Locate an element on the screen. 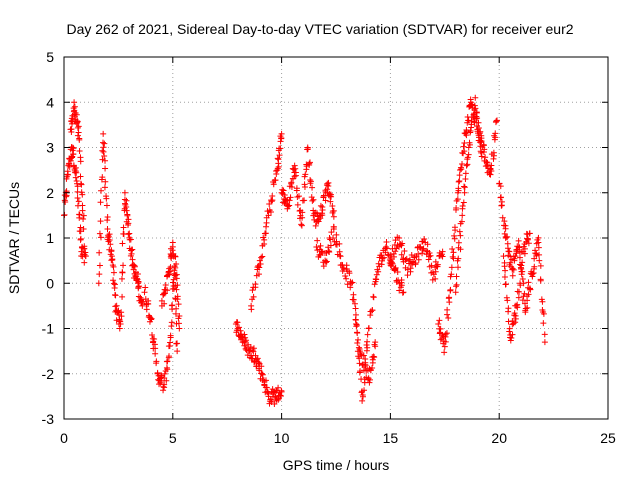 This screenshot has width=640, height=480. y-tick-label: 3 is located at coordinates (50, 148).